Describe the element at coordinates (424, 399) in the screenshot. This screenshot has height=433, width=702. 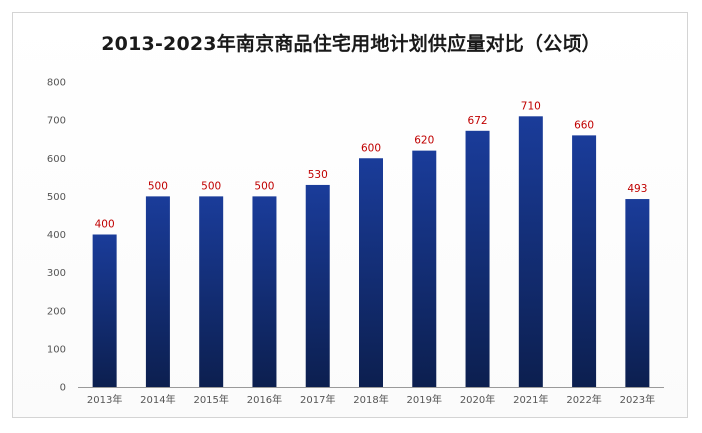
I see `x-tick-label: 2019年` at that location.